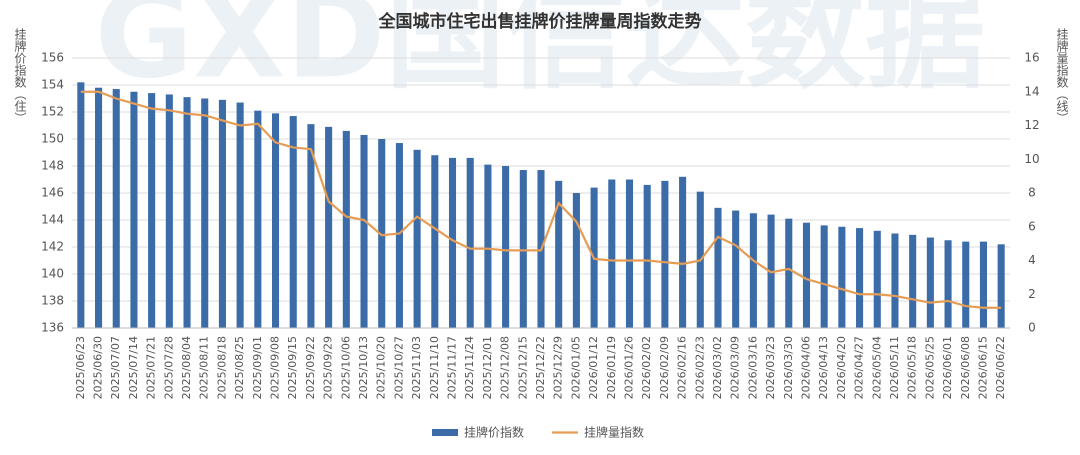  What do you see at coordinates (416, 367) in the screenshot?
I see `x-tick-label: 2025/11/03` at bounding box center [416, 367].